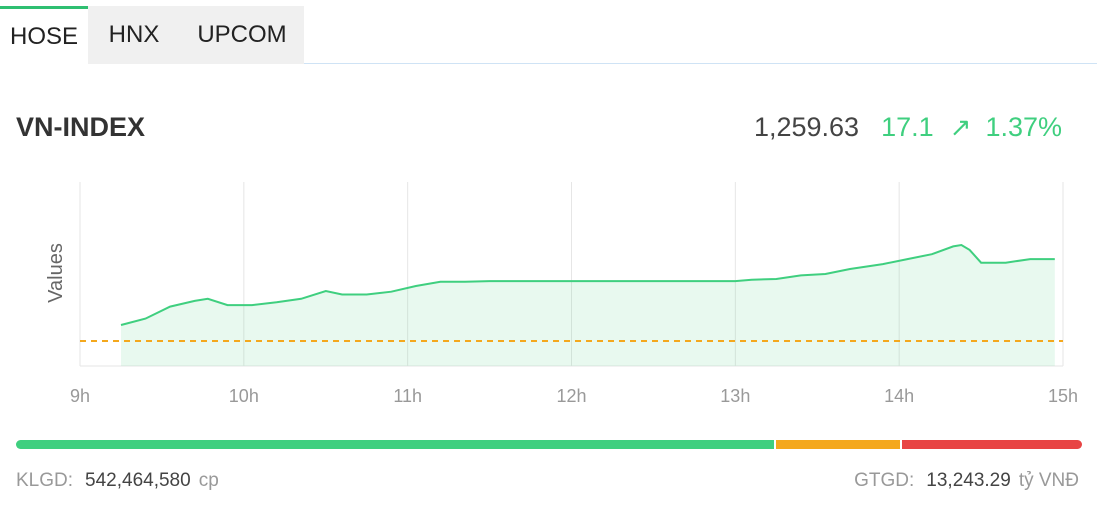  What do you see at coordinates (242, 35) in the screenshot?
I see `tab-upcom: UPCOM` at bounding box center [242, 35].